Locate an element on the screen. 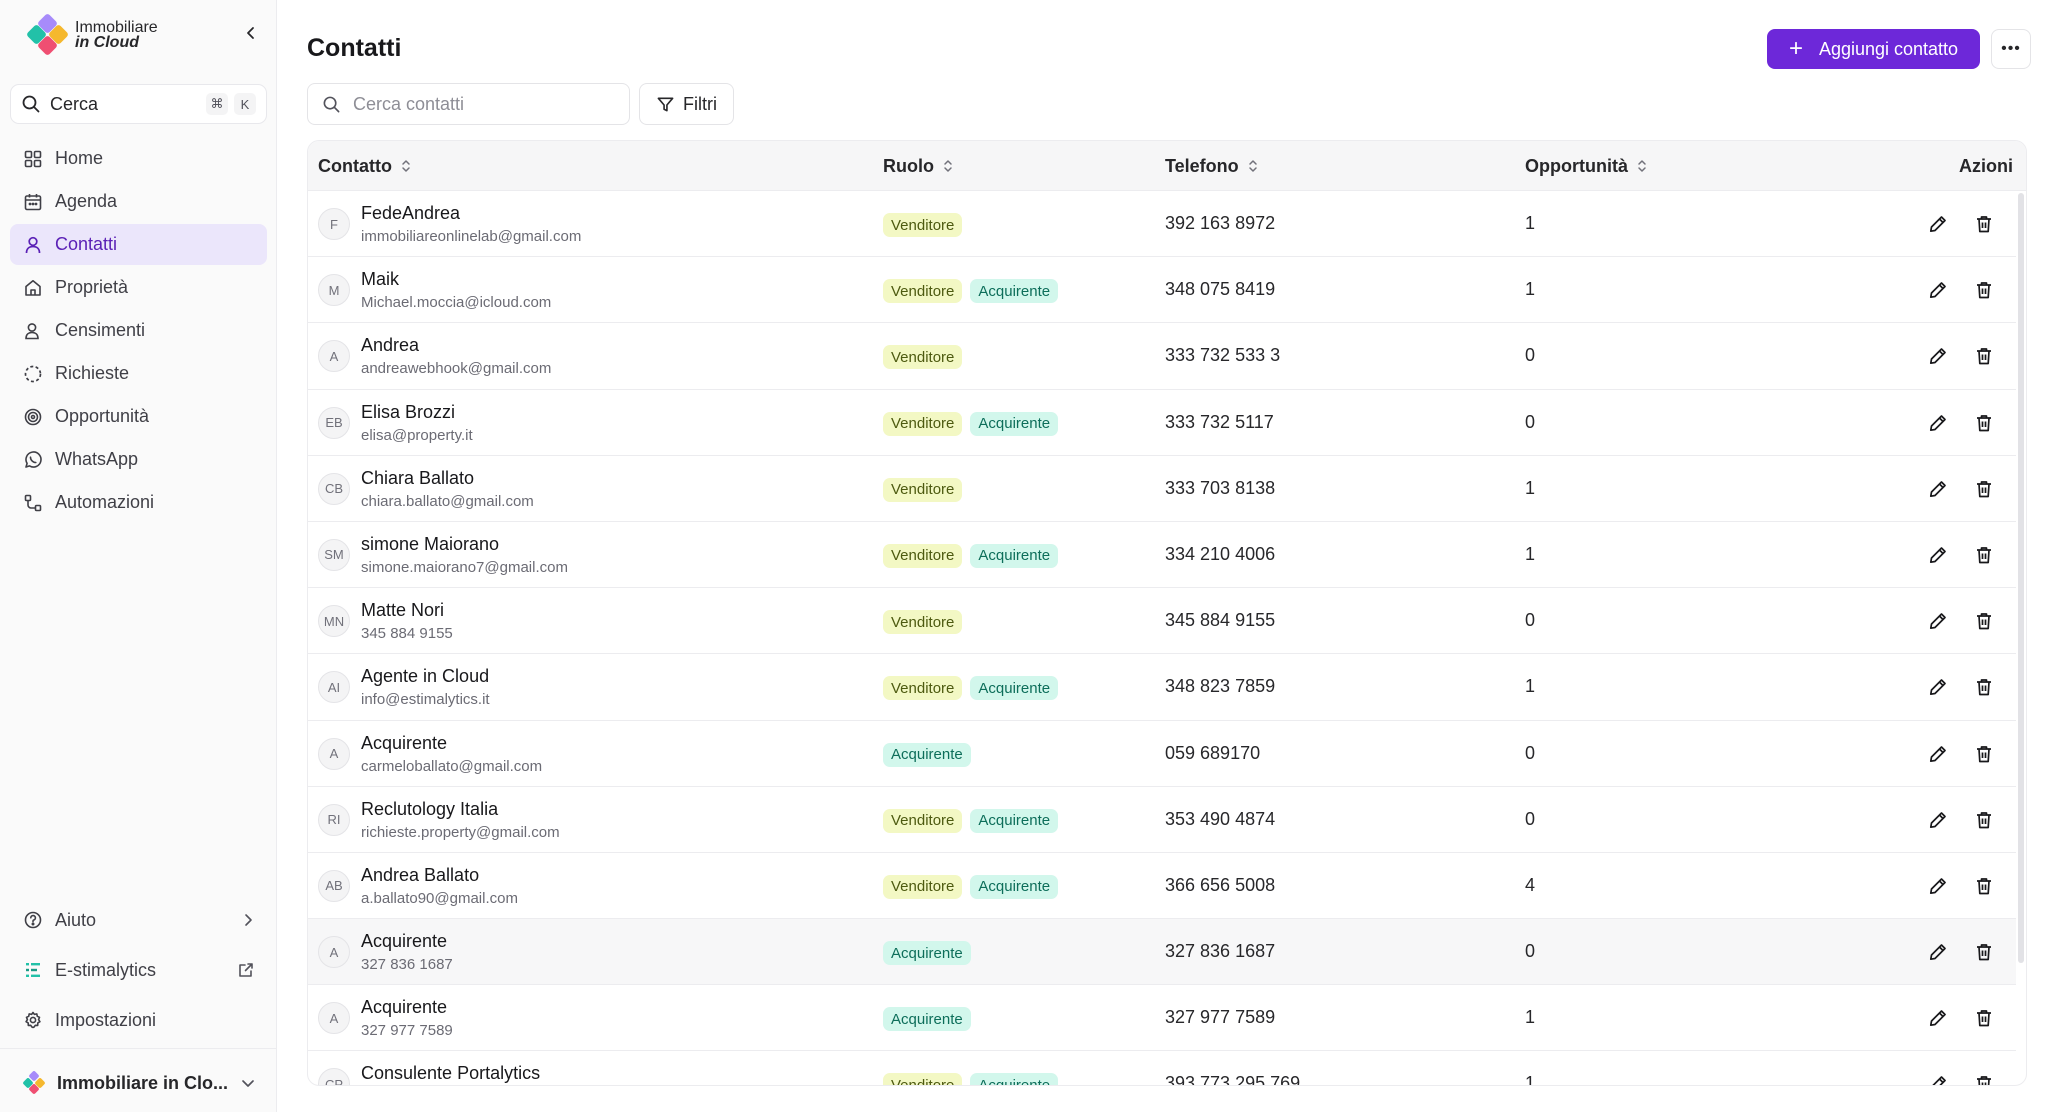 This screenshot has height=1112, width=2048. sidebar-item-agenda: Agenda is located at coordinates (138, 201).